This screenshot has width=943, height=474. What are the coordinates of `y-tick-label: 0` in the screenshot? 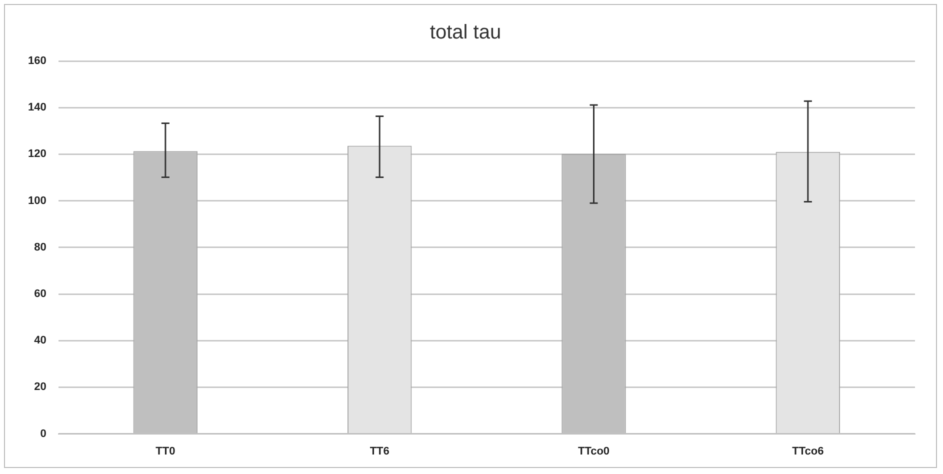 It's located at (43, 434).